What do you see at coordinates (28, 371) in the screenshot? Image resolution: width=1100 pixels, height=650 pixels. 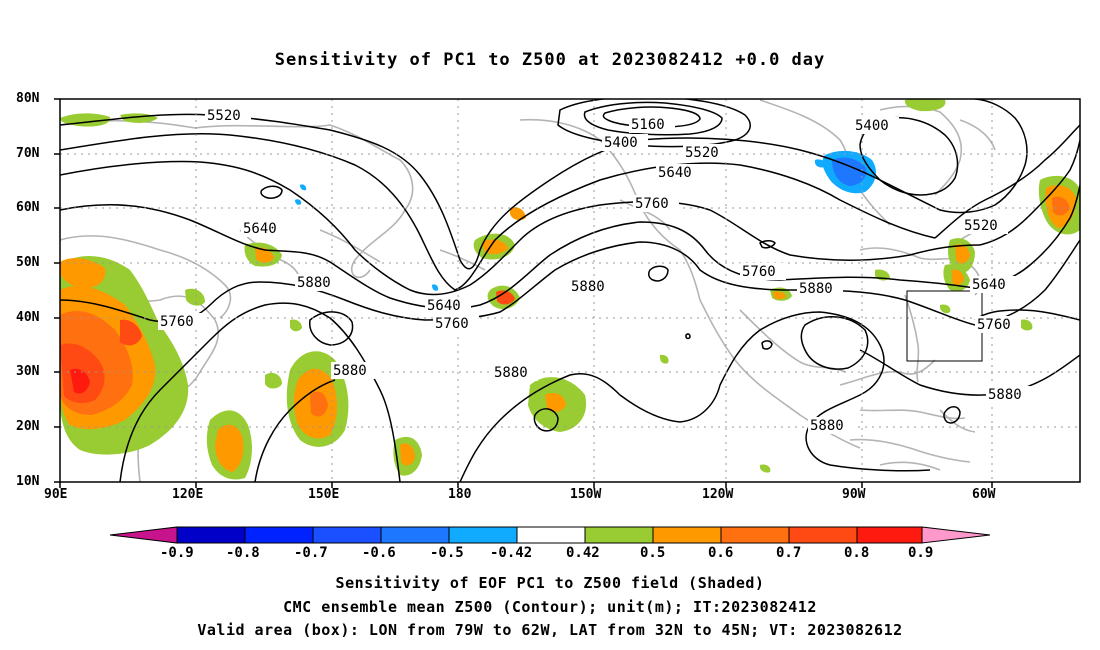 I see `lat-label: 30N` at bounding box center [28, 371].